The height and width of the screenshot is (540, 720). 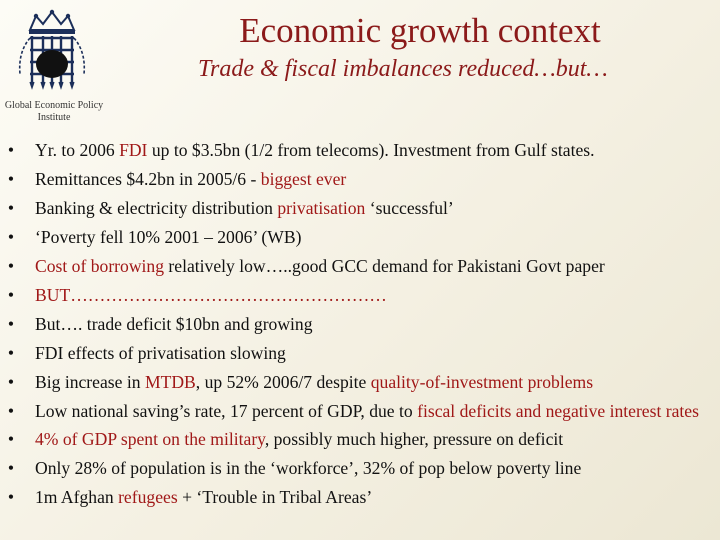 What do you see at coordinates (156, 208) in the screenshot?
I see `bullet-text: Banking & electricity distribution` at bounding box center [156, 208].